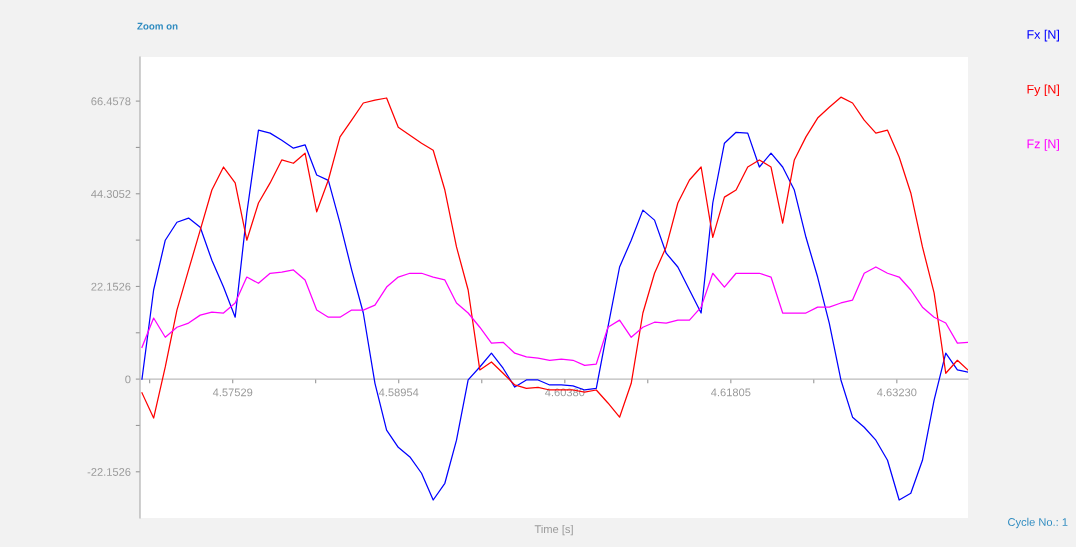  Describe the element at coordinates (232, 392) in the screenshot. I see `x-tick-label: 4.57529` at that location.